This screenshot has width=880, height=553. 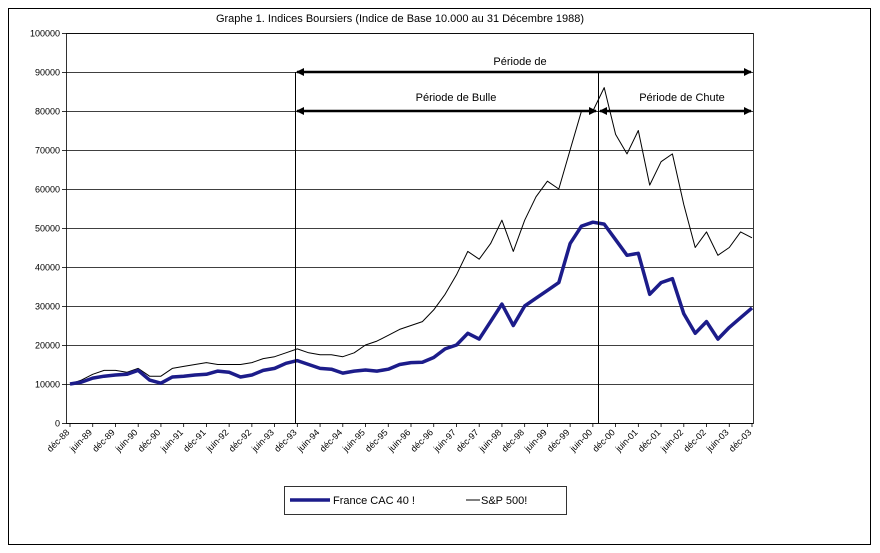 I want to click on y-tick-label: 40000, so click(x=47, y=268).